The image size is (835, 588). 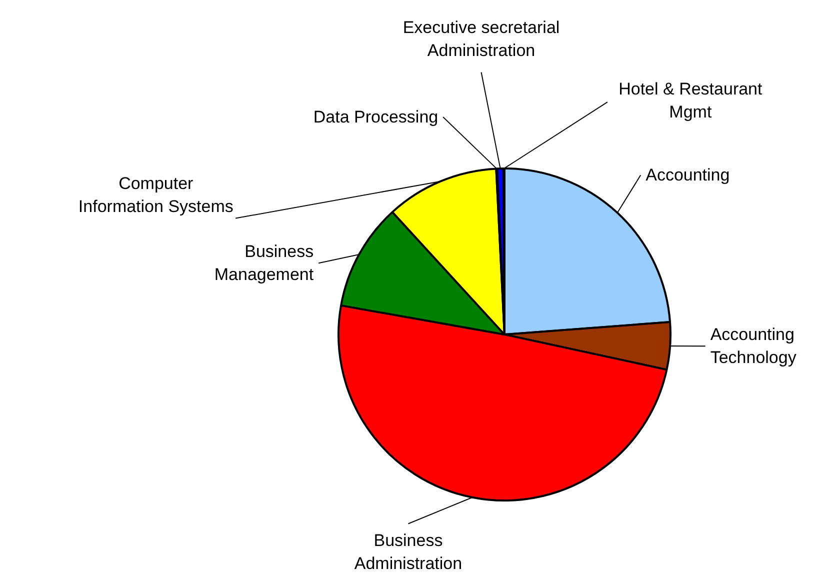 What do you see at coordinates (688, 175) in the screenshot?
I see `slice-label: Accounting` at bounding box center [688, 175].